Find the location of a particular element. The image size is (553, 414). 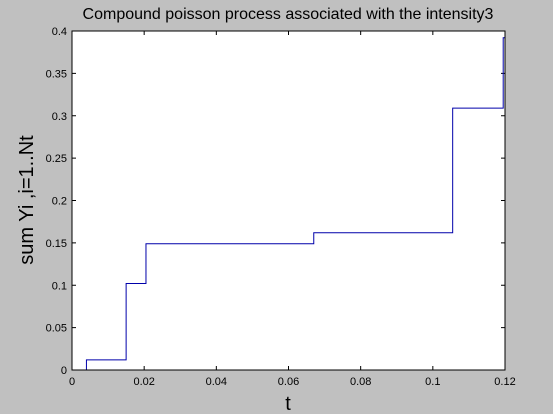

x-tick-labels: 0 0.02 0.04 0.06 0.08 0.1 0.12 is located at coordinates (292, 382).